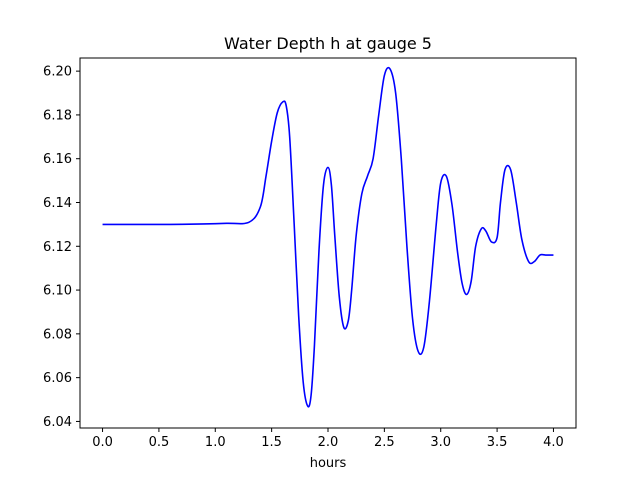 This screenshot has width=640, height=480. What do you see at coordinates (57, 334) in the screenshot?
I see `y-tick-label: 6.08` at bounding box center [57, 334].